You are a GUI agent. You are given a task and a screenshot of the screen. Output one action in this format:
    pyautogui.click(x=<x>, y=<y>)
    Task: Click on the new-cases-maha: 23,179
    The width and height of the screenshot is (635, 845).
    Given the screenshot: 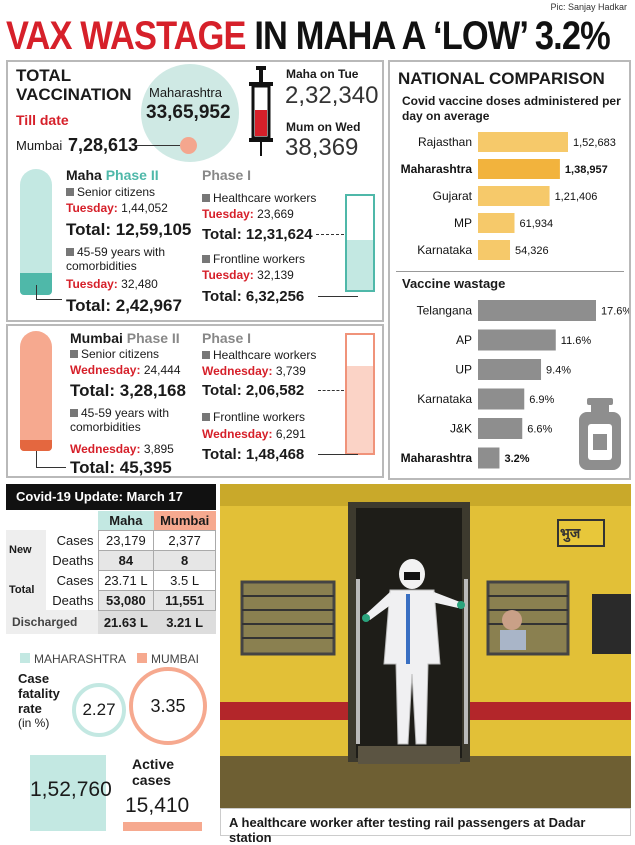 What is the action you would take?
    pyautogui.click(x=126, y=540)
    